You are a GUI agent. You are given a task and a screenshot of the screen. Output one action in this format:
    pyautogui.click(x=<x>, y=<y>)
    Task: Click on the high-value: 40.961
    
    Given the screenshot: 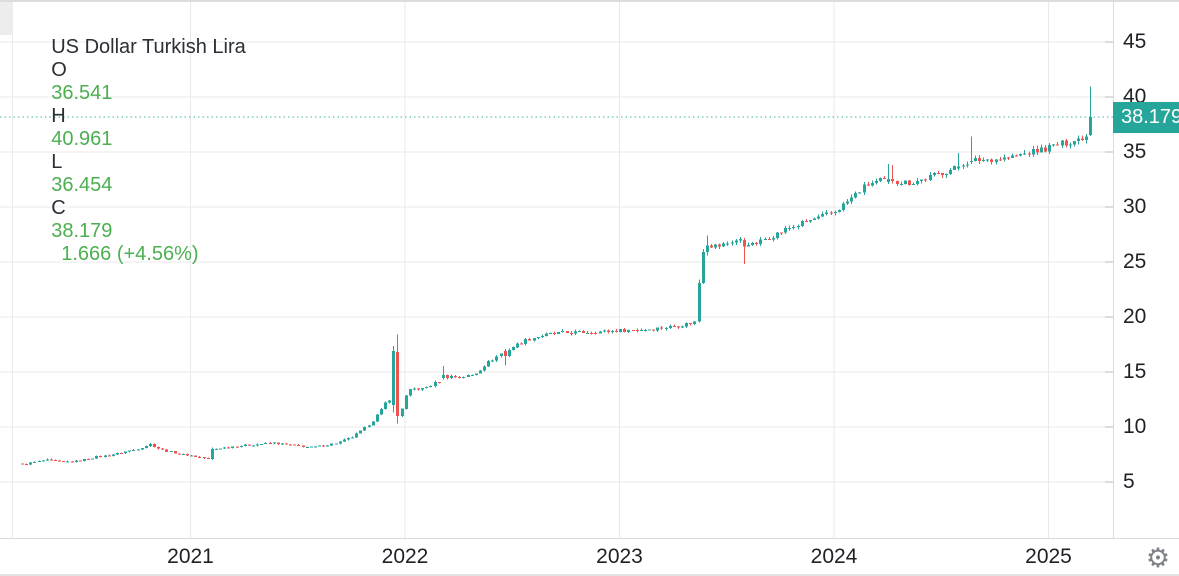 What is the action you would take?
    pyautogui.click(x=82, y=139)
    